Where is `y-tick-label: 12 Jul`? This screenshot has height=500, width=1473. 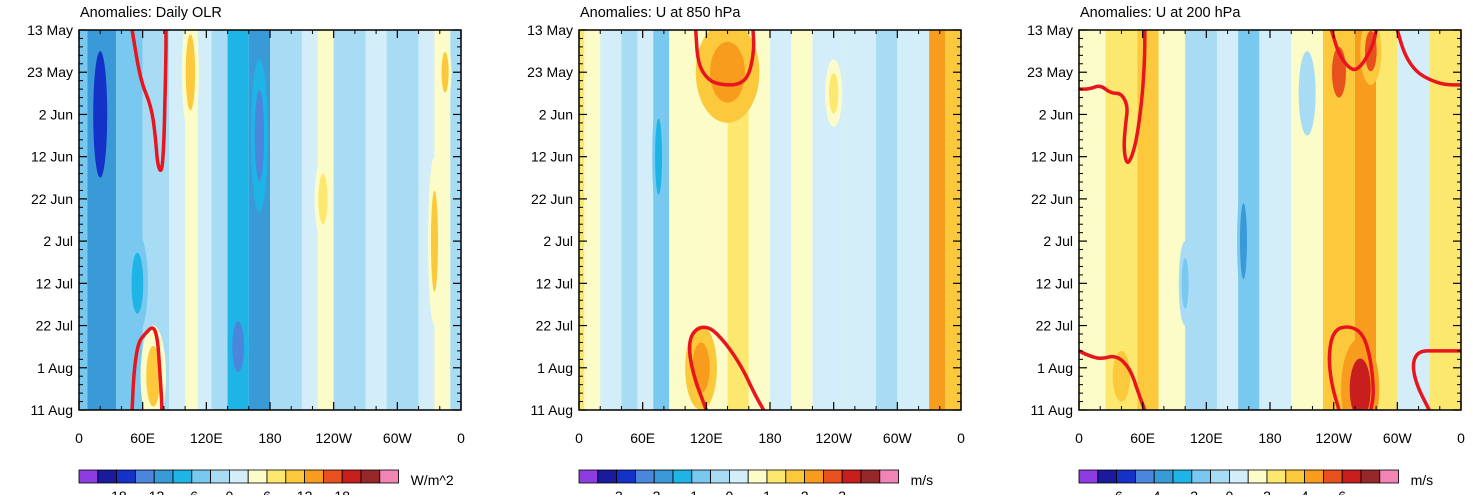 y-tick-label: 12 Jul is located at coordinates (54, 283).